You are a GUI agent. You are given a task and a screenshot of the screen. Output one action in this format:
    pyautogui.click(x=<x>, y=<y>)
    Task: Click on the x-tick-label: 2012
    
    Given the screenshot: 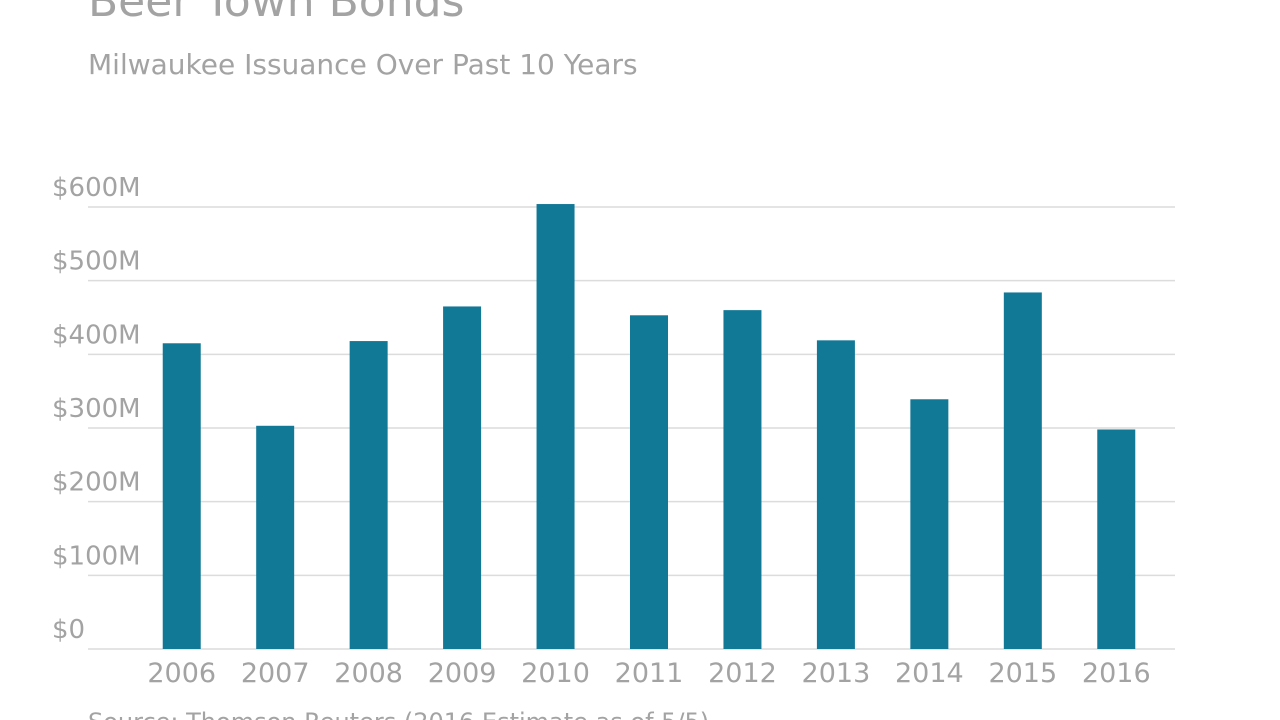 What is the action you would take?
    pyautogui.click(x=742, y=673)
    